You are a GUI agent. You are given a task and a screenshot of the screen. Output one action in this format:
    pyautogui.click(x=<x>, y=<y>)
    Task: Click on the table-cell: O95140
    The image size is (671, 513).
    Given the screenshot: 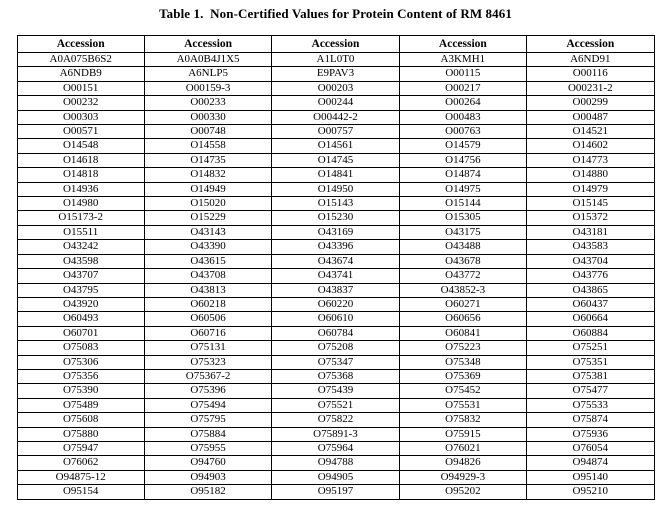 What is the action you would take?
    pyautogui.click(x=590, y=477)
    